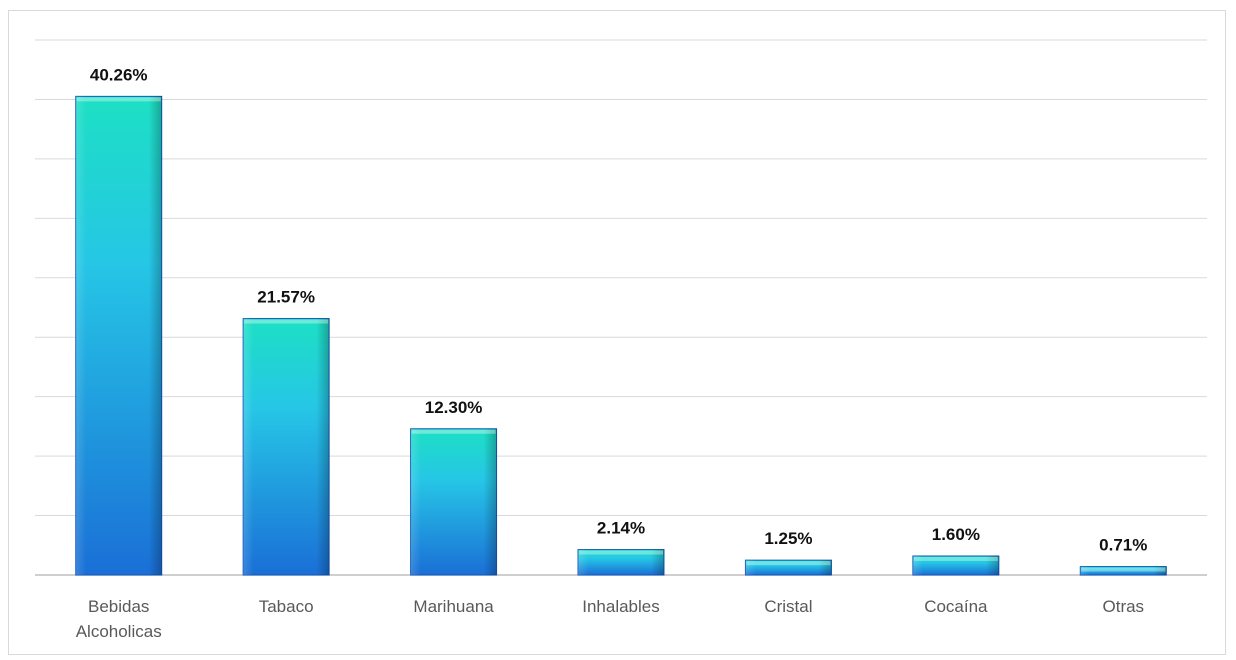  I want to click on data-label: 21.57%, so click(286, 297).